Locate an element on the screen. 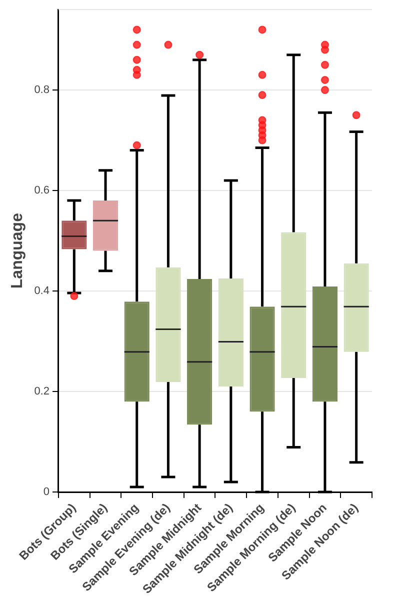 The height and width of the screenshot is (600, 400). y-tick-label: 0 is located at coordinates (46, 492).